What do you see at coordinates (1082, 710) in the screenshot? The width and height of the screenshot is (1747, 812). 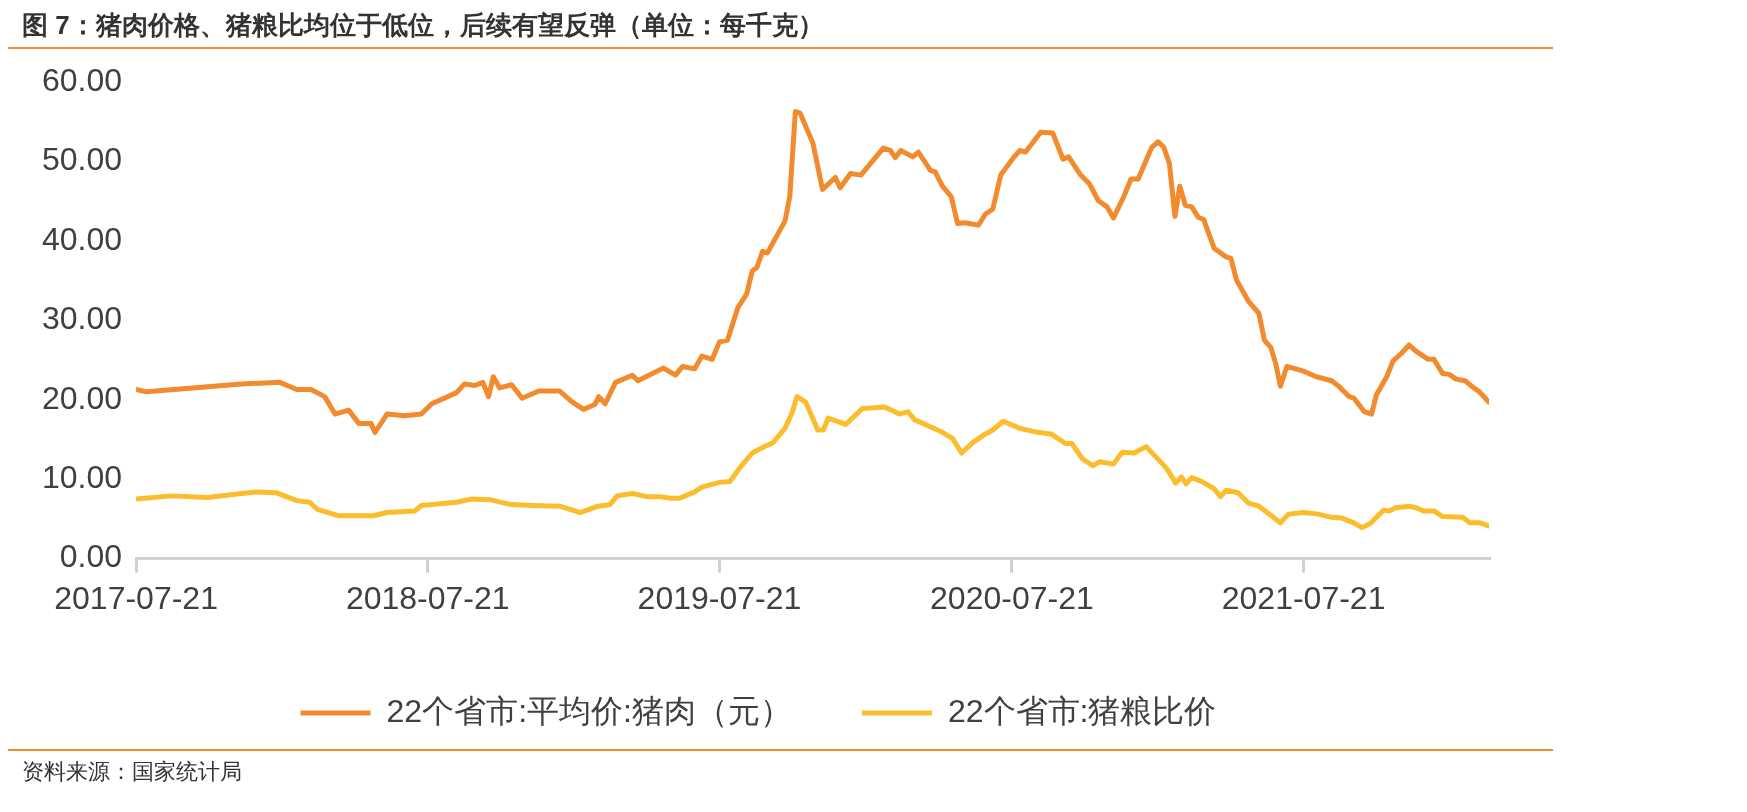 I see `legend-label: 22个省市:猪粮比价` at bounding box center [1082, 710].